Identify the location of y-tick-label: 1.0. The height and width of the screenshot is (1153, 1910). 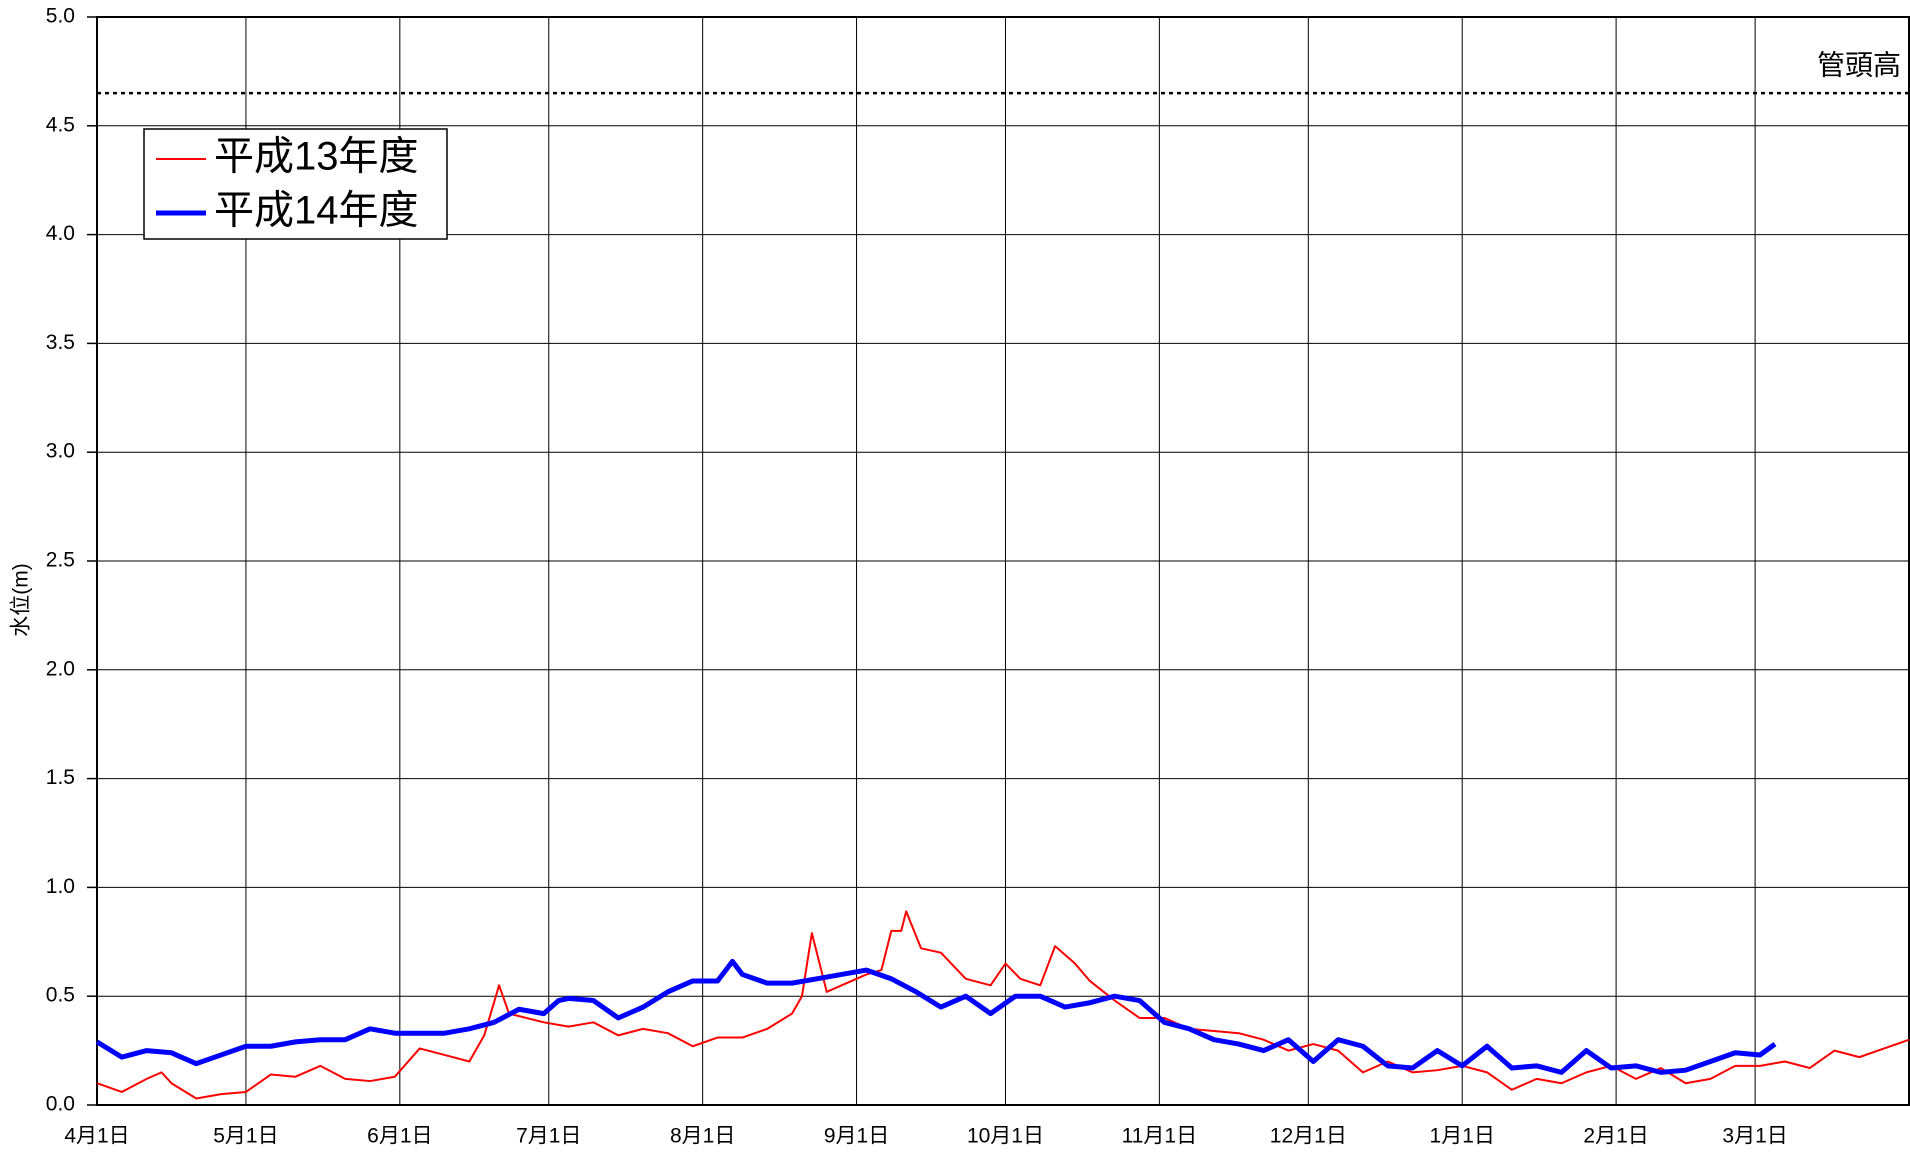
(60, 886).